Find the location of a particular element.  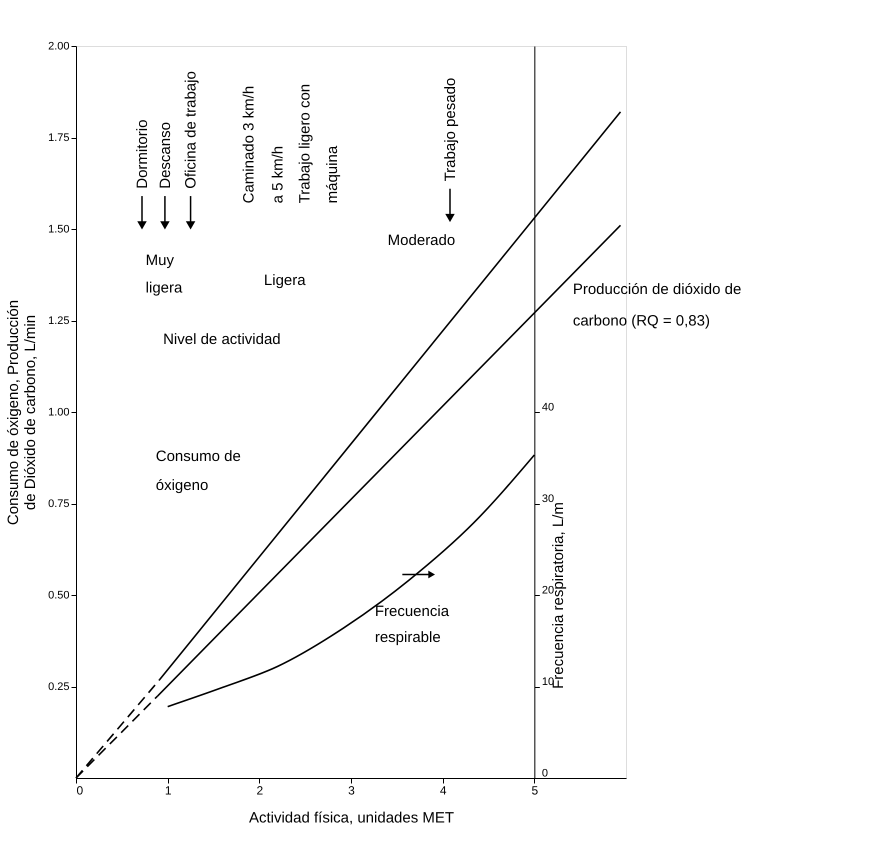

y-tick-label: 1.00 is located at coordinates (59, 412).